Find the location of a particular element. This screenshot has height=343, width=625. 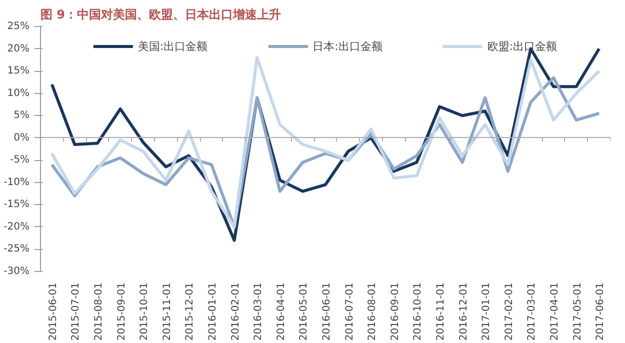

x-tick-label: 2016-12-01 is located at coordinates (464, 311).